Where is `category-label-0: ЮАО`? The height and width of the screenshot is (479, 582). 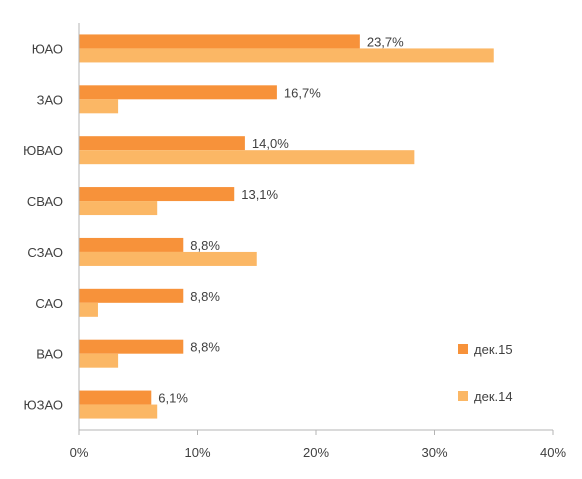 category-label-0: ЮАО is located at coordinates (47, 48).